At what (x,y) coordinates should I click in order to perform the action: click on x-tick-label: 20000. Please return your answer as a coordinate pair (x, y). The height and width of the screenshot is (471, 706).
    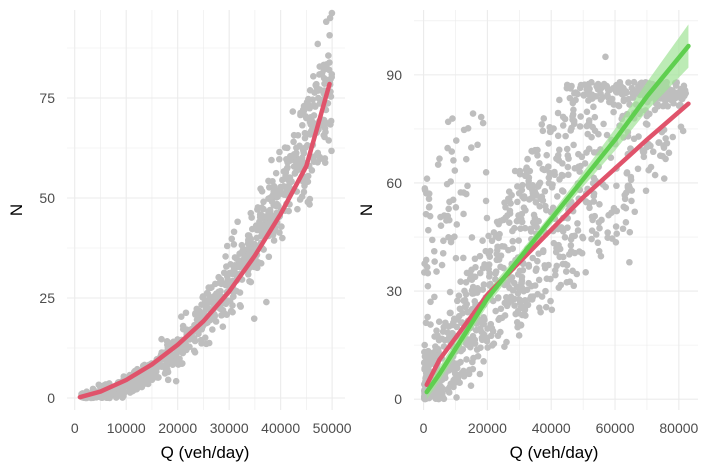
    Looking at the image, I should click on (487, 428).